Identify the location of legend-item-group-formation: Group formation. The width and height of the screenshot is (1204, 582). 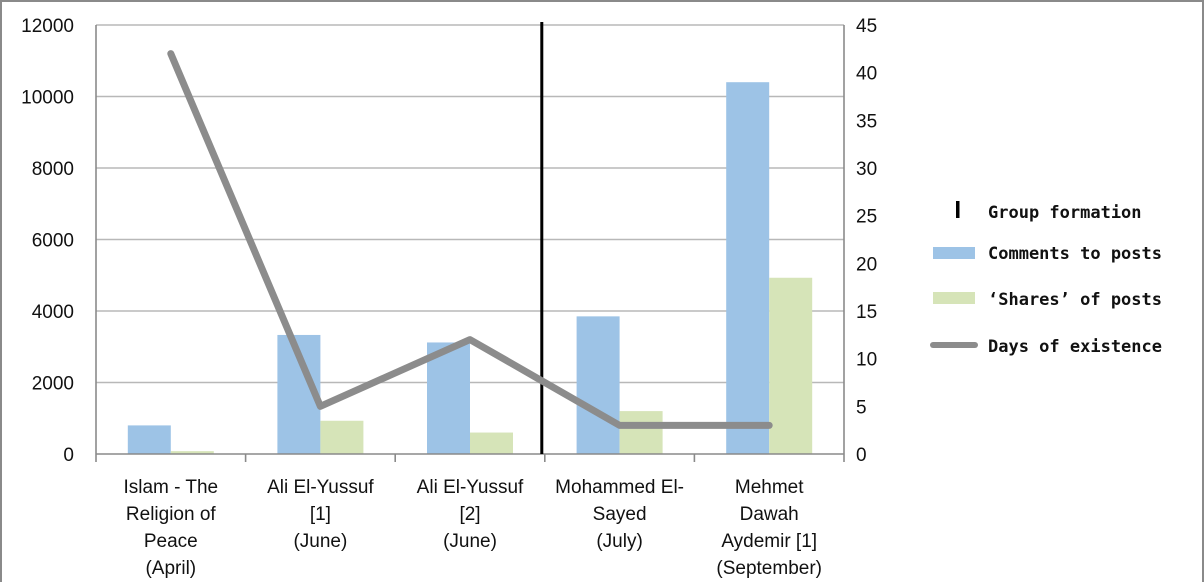
(1049, 212).